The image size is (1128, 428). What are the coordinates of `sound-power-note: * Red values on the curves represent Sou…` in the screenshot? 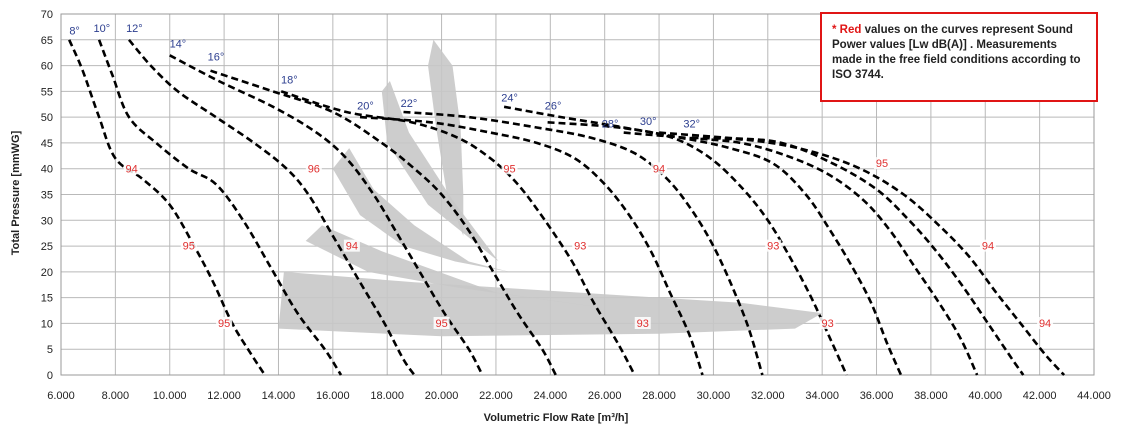 It's located at (959, 57).